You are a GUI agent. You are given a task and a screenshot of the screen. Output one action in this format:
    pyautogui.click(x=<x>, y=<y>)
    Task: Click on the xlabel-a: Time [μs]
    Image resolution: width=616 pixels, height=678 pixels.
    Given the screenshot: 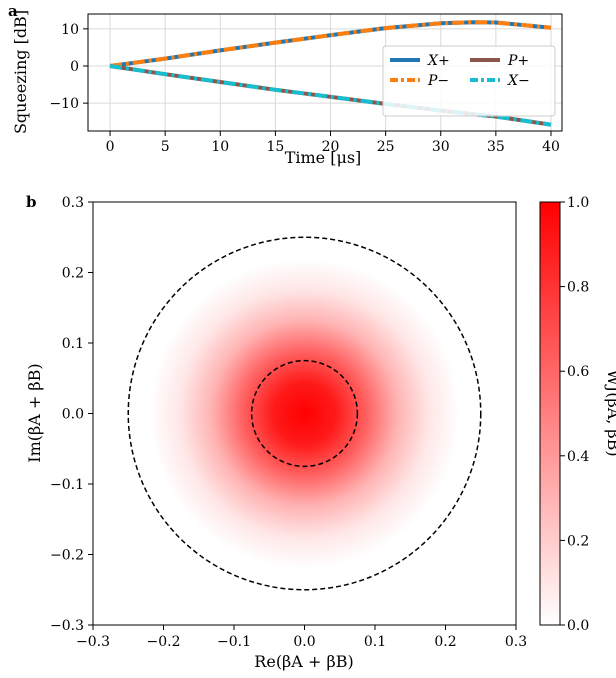 What is the action you would take?
    pyautogui.click(x=323, y=157)
    